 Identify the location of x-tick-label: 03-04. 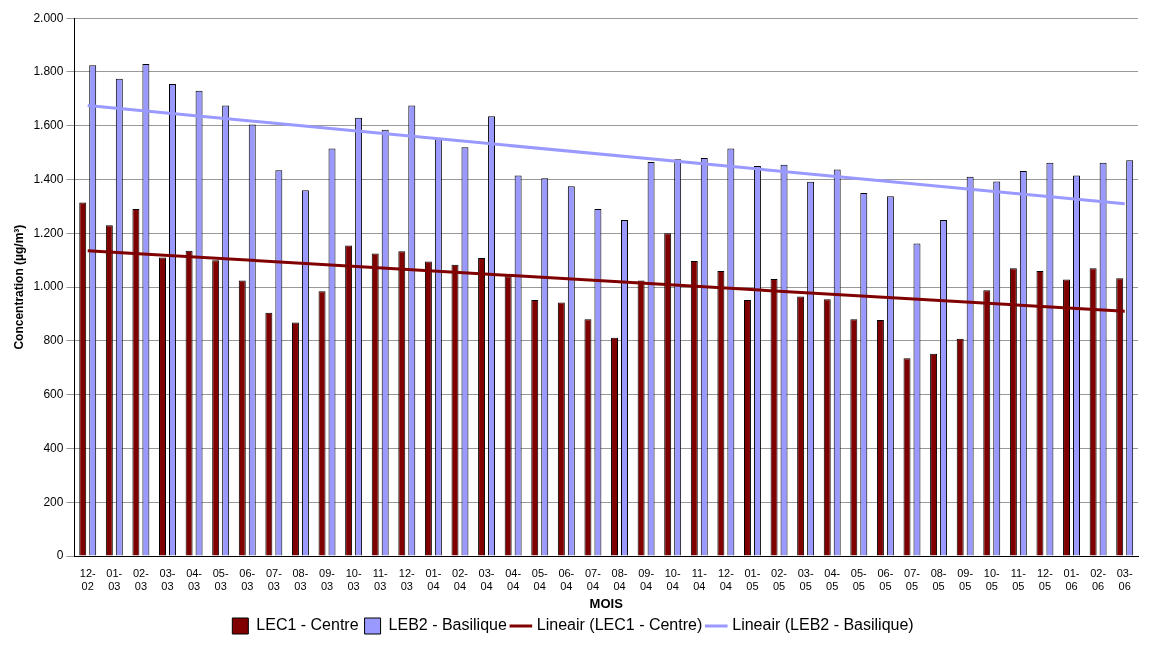
(486, 579).